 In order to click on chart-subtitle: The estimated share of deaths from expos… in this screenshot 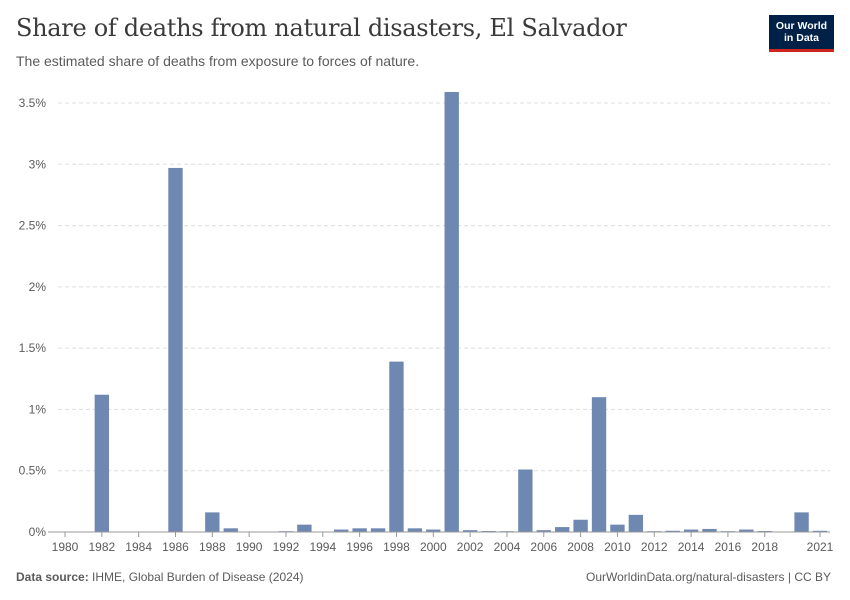, I will do `click(218, 61)`.